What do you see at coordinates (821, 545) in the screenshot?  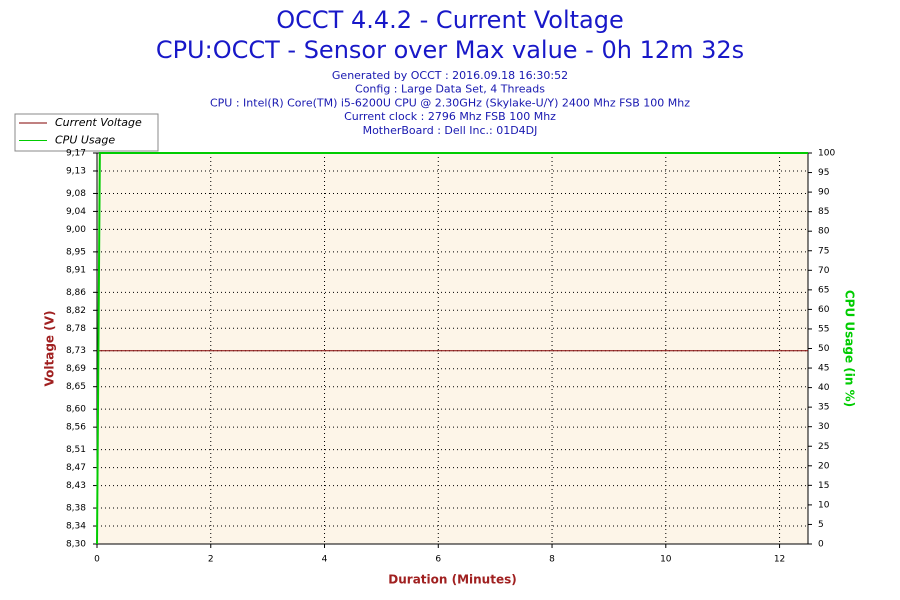 I see `y2-tick-label: 0` at bounding box center [821, 545].